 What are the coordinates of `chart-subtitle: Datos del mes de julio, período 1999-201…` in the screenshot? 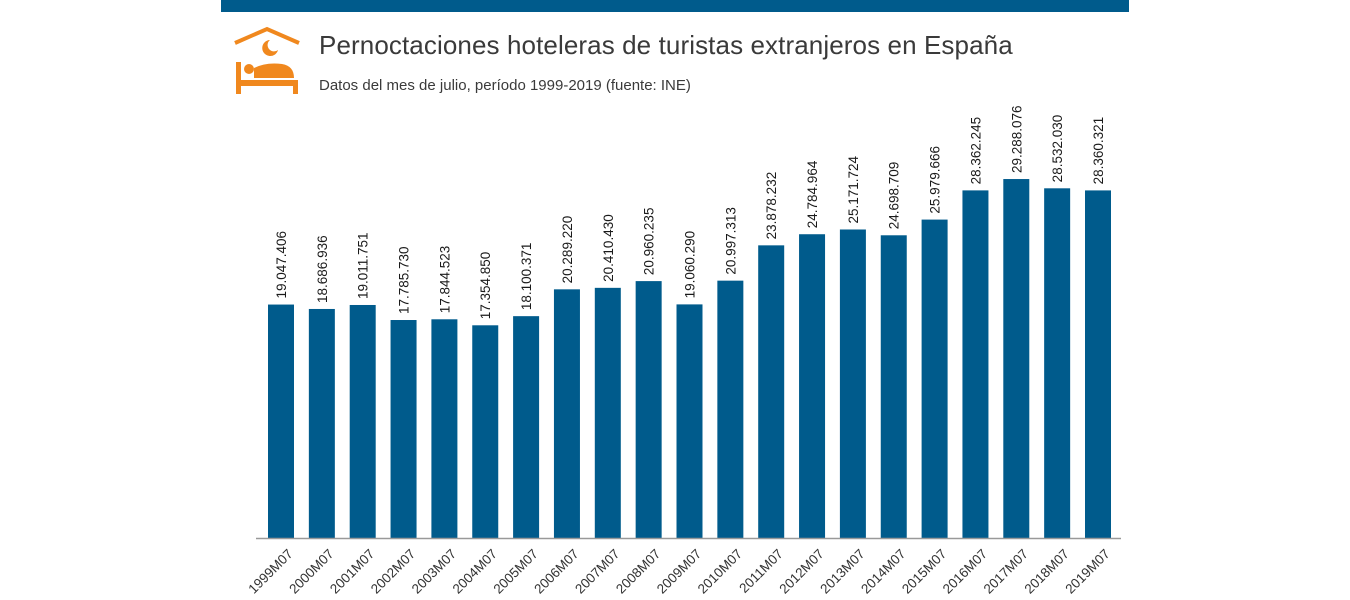 It's located at (505, 85).